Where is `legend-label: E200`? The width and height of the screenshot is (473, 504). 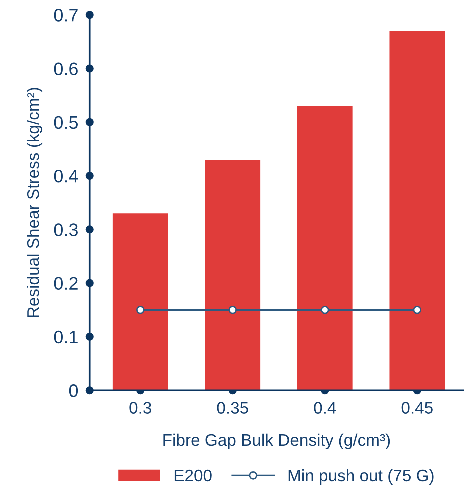 legend-label: E200 is located at coordinates (193, 476).